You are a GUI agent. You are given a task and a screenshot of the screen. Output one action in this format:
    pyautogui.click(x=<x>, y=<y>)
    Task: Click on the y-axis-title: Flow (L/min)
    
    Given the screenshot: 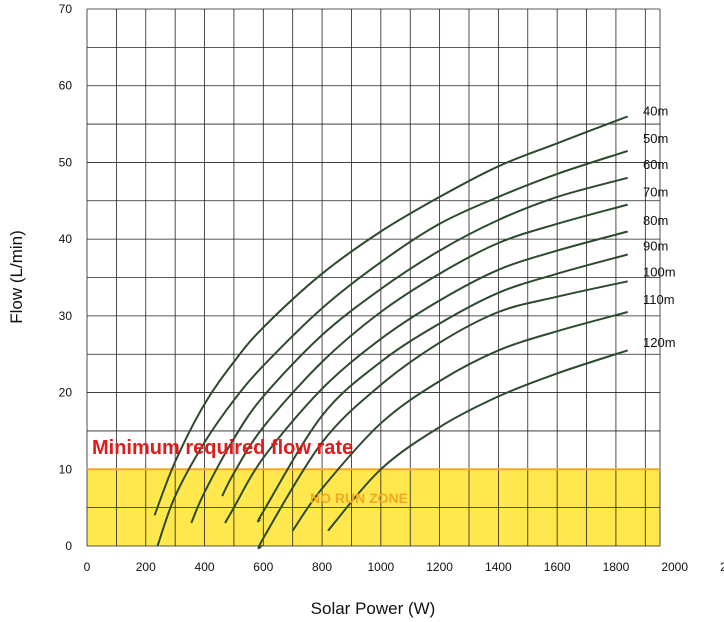 What is the action you would take?
    pyautogui.click(x=16, y=277)
    